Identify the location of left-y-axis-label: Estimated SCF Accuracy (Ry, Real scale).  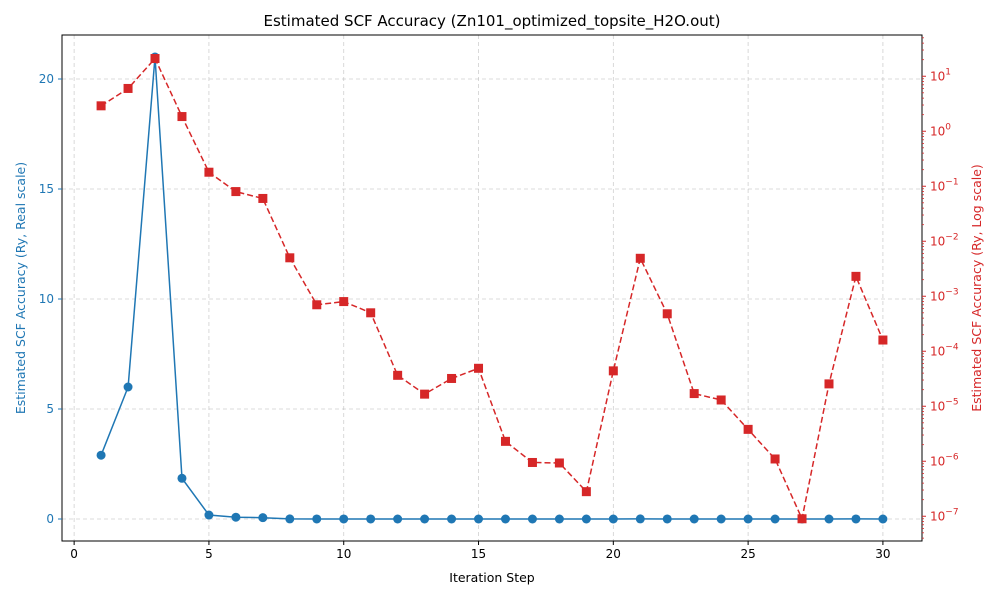
(20, 288).